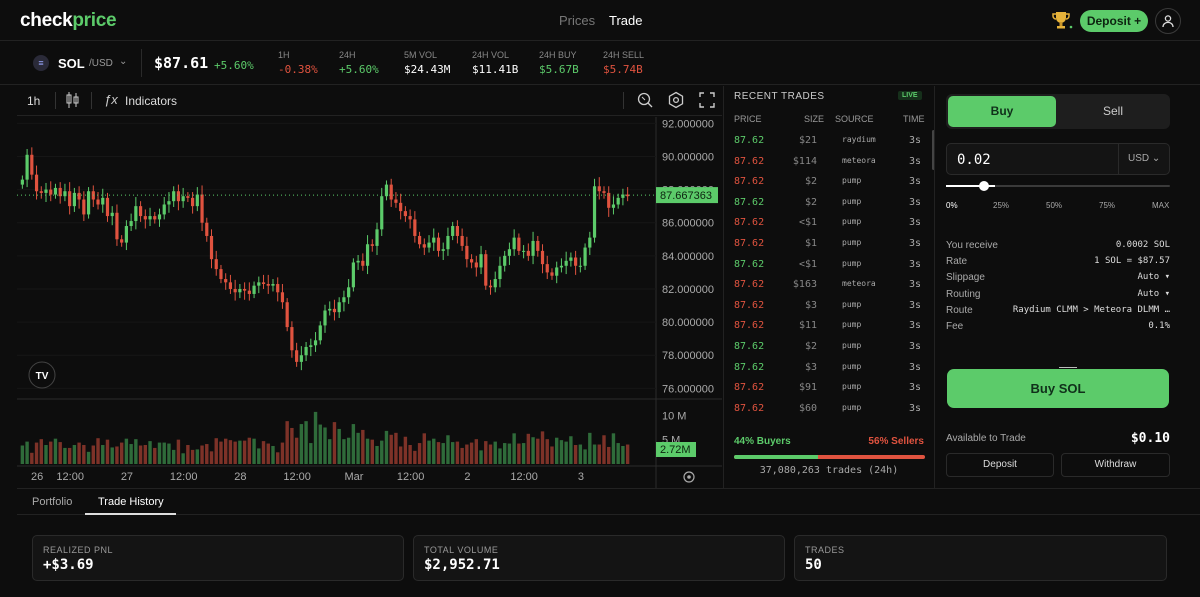  Describe the element at coordinates (1168, 21) in the screenshot. I see `user-icon` at that location.